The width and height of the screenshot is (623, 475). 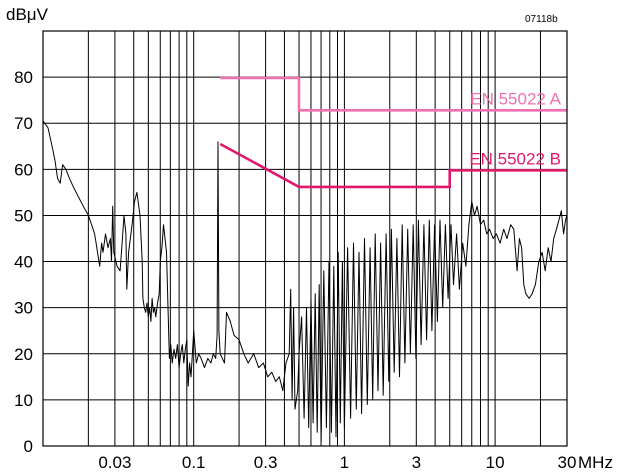 I want to click on x-tick-label: 0.3, so click(x=266, y=462).